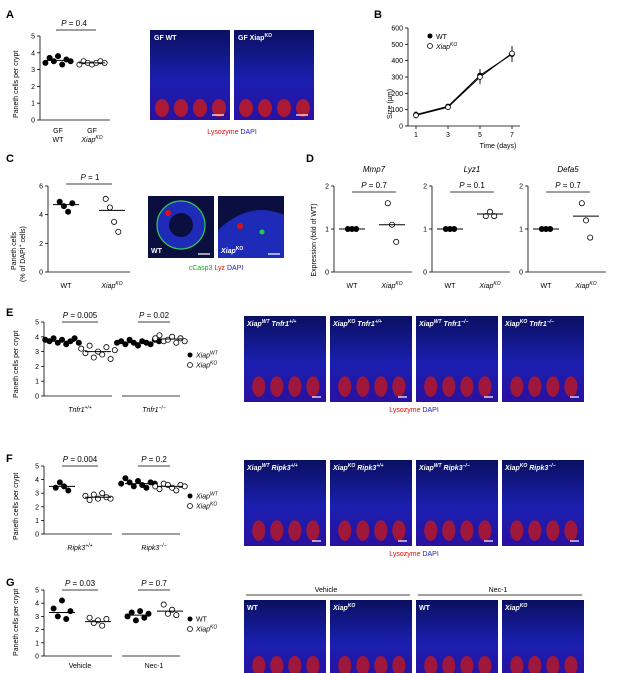  What do you see at coordinates (202, 356) in the screenshot?
I see `panel-e-legend-1-main: Xiap` at bounding box center [202, 356].